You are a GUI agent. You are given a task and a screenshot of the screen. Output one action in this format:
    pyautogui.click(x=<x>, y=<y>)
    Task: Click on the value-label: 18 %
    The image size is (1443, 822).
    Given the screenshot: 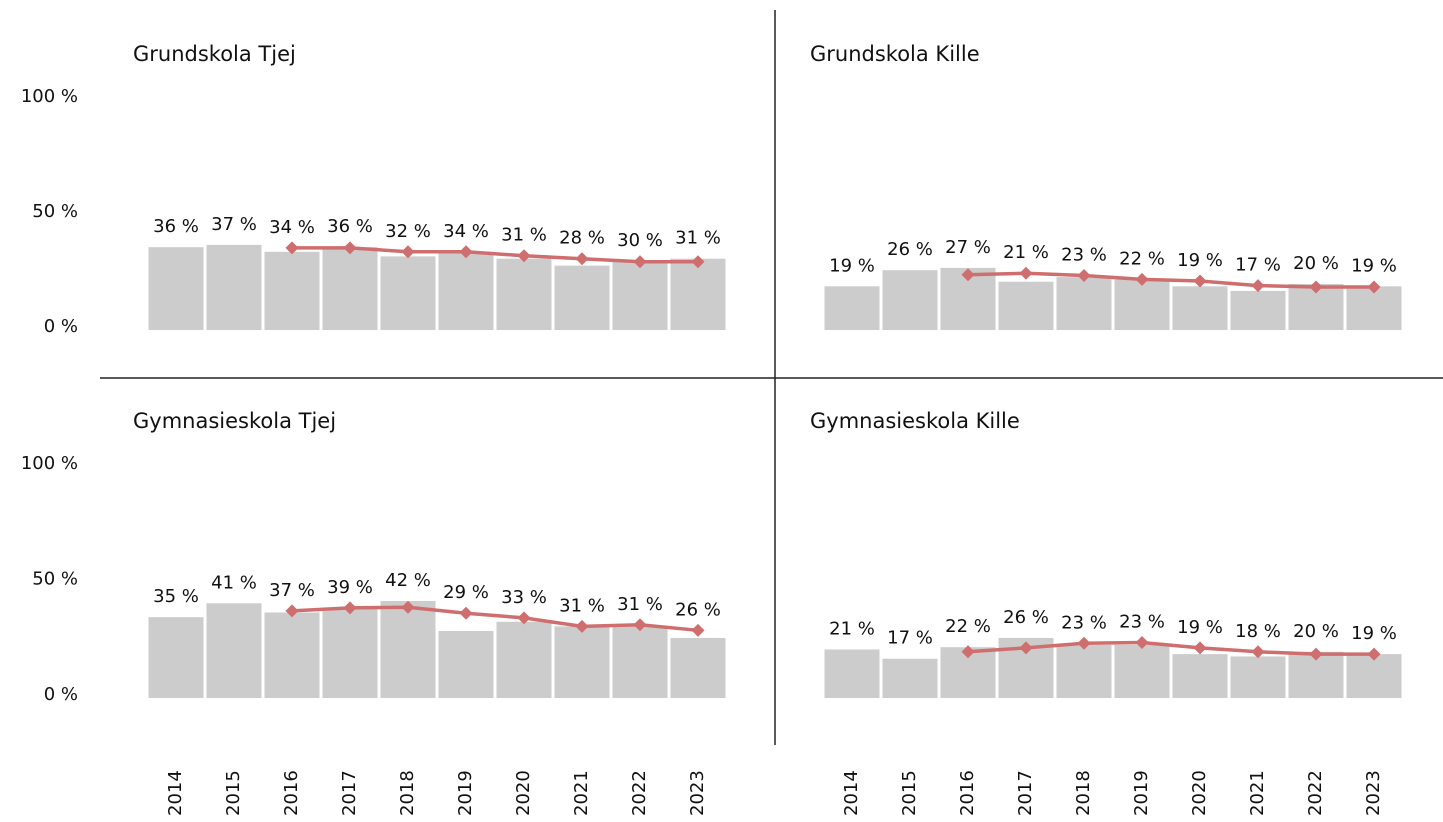 What is the action you would take?
    pyautogui.click(x=1258, y=631)
    